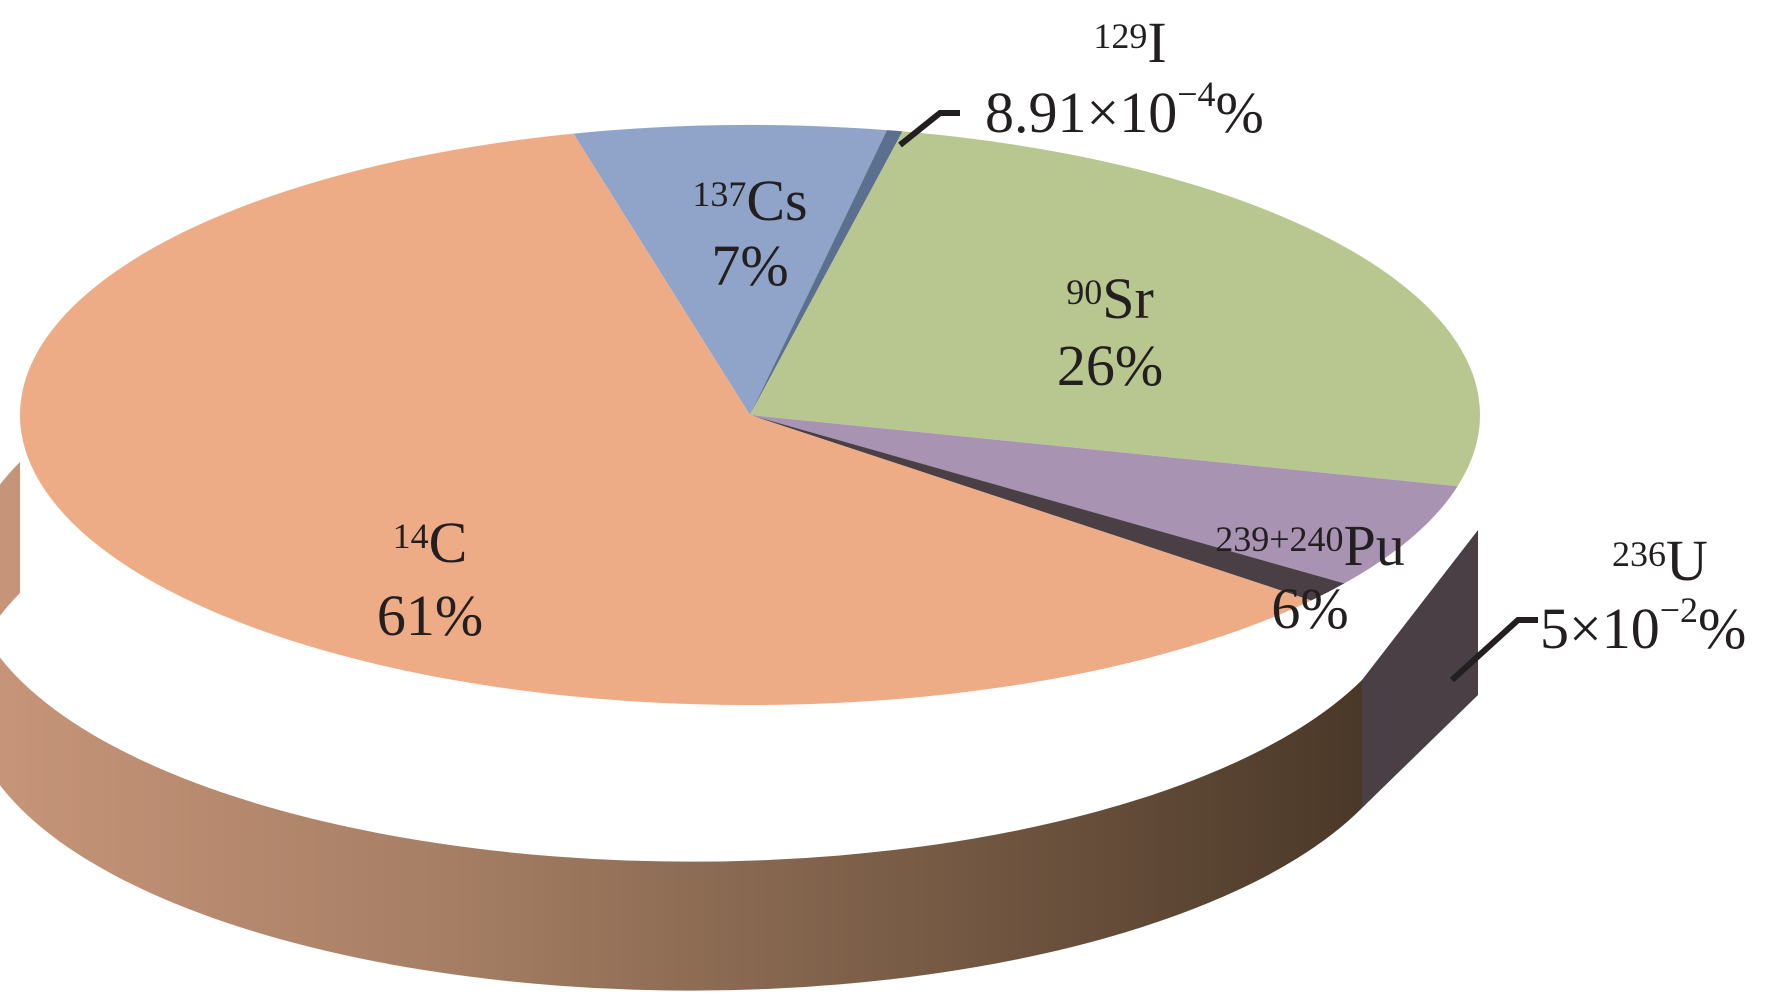 The width and height of the screenshot is (1772, 1007). What do you see at coordinates (1679, 610) in the screenshot?
I see `label-236U-exp: −2` at bounding box center [1679, 610].